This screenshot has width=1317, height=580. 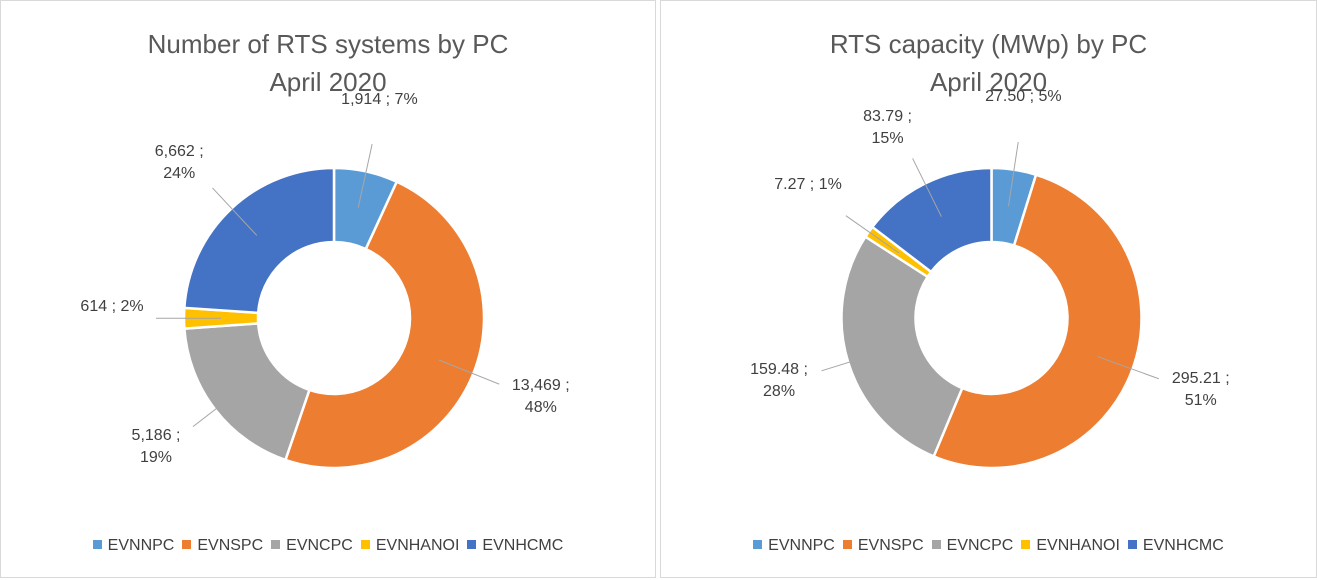 I want to click on chart-title: Number of RTS systems by PC, so click(x=328, y=44).